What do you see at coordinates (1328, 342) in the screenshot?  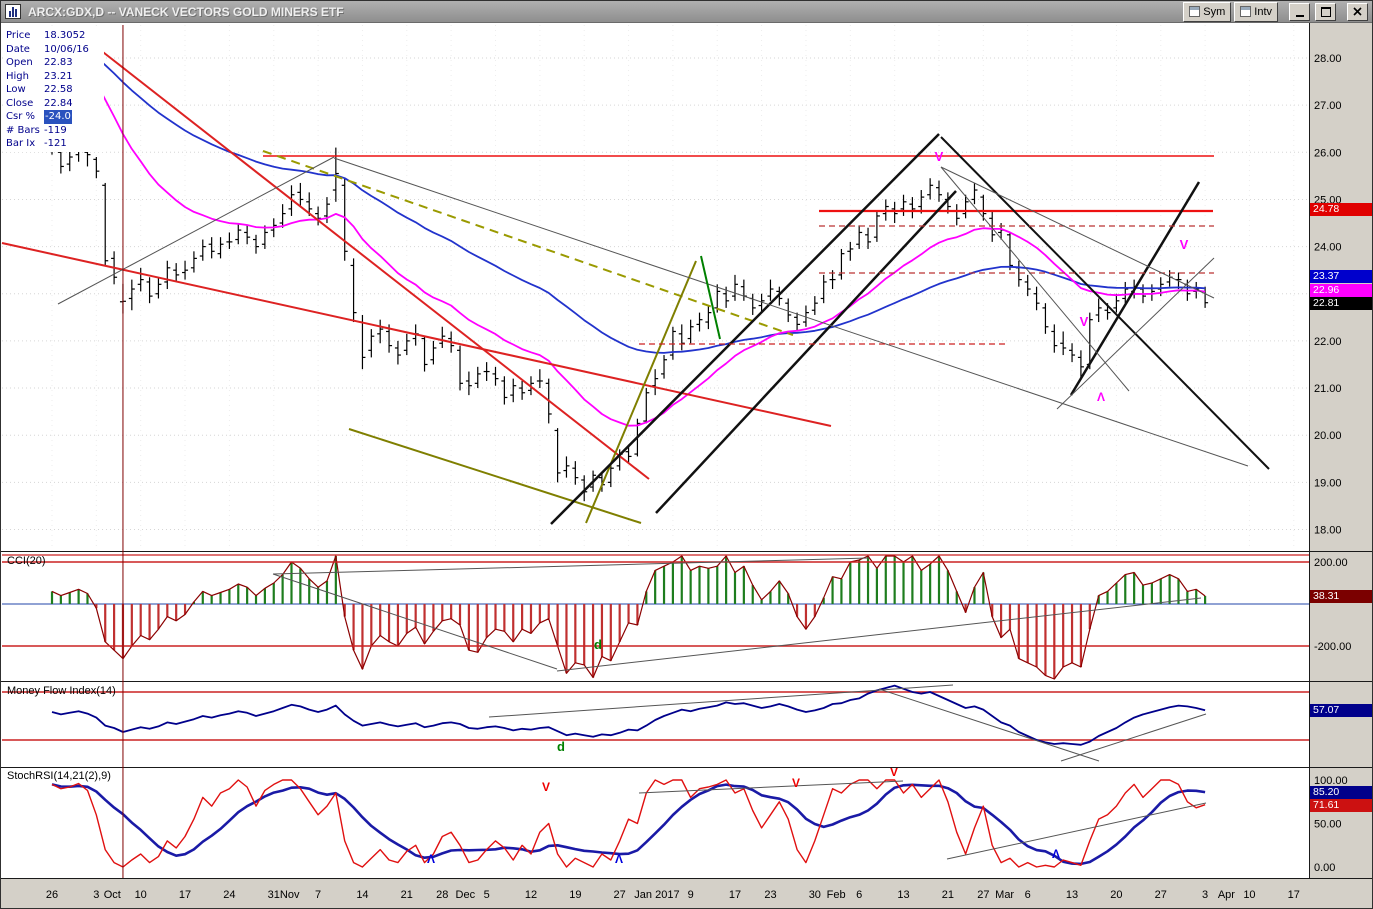 I see `svg-text: 22.00` at bounding box center [1328, 342].